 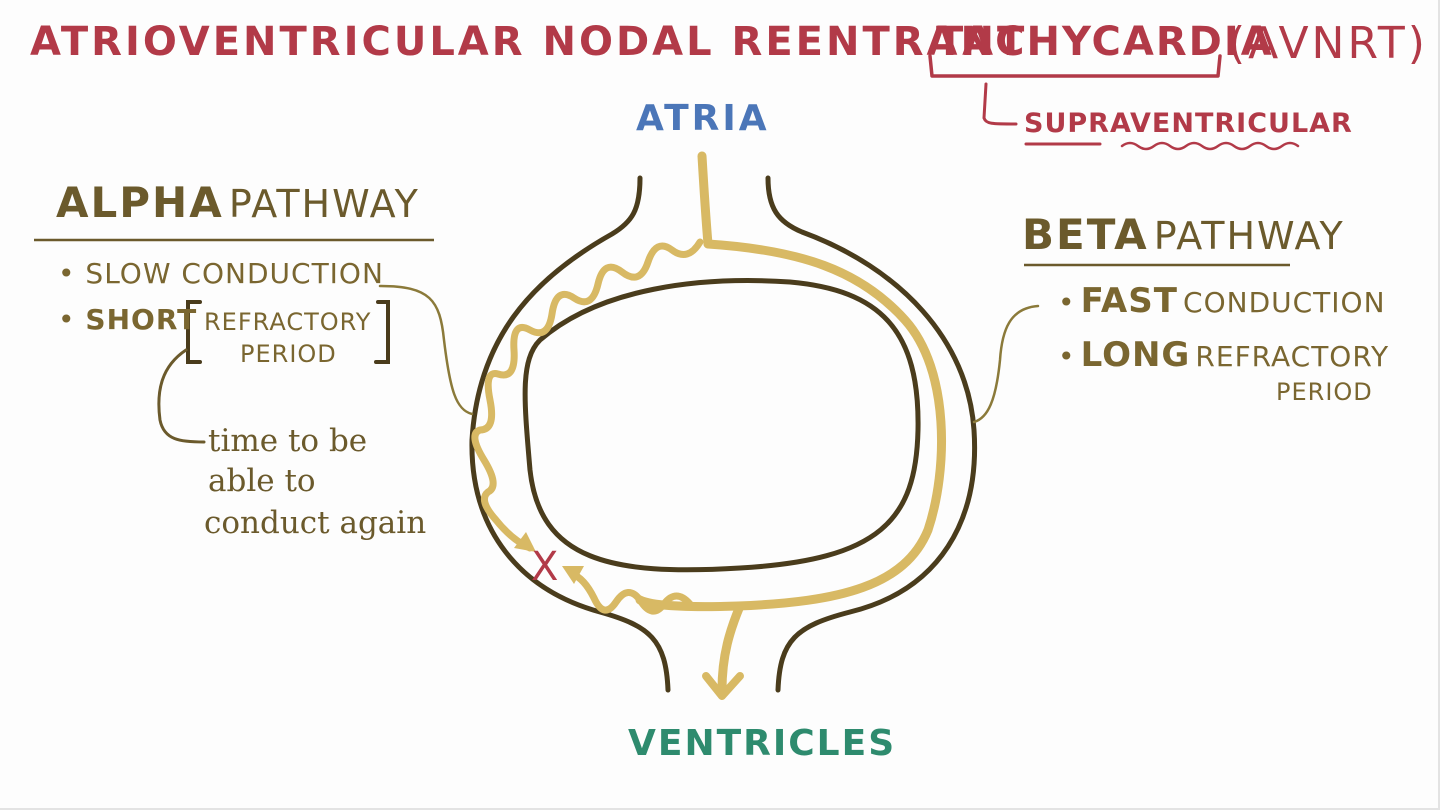 What do you see at coordinates (1210, 146) in the screenshot?
I see `ventricular-wavy-underline` at bounding box center [1210, 146].